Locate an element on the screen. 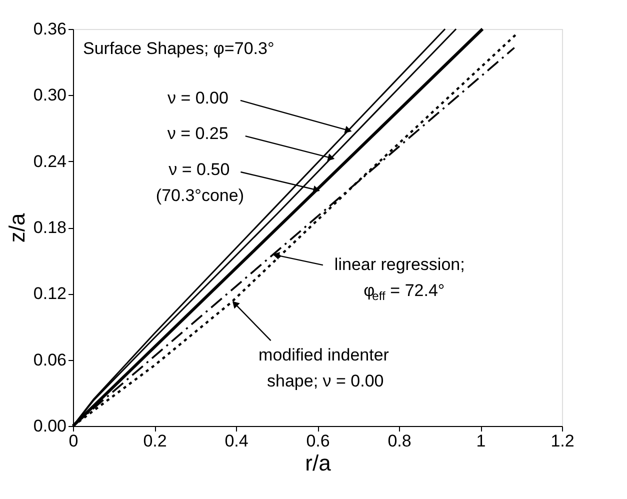 This screenshot has height=499, width=627. y-tick-label: 0.24 is located at coordinates (49, 161).